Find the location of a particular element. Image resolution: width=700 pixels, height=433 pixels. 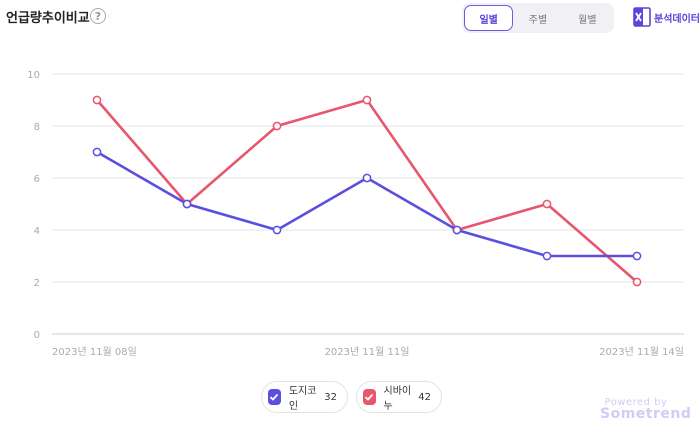

help-icon: ? is located at coordinates (98, 16).